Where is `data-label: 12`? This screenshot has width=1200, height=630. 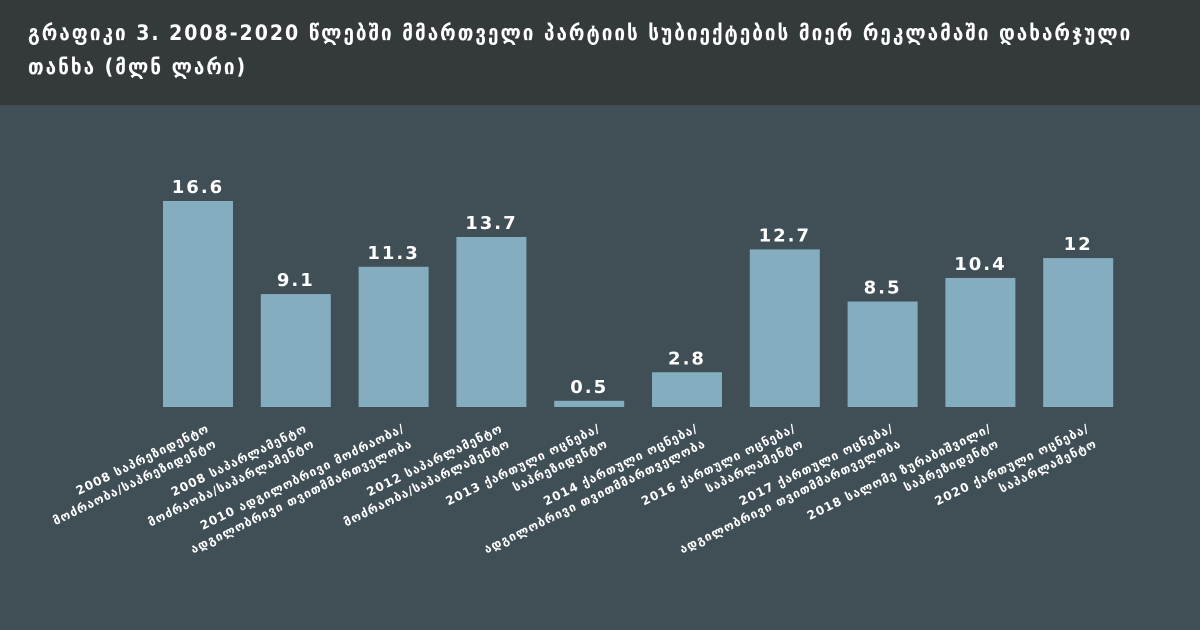 data-label: 12 is located at coordinates (1078, 244).